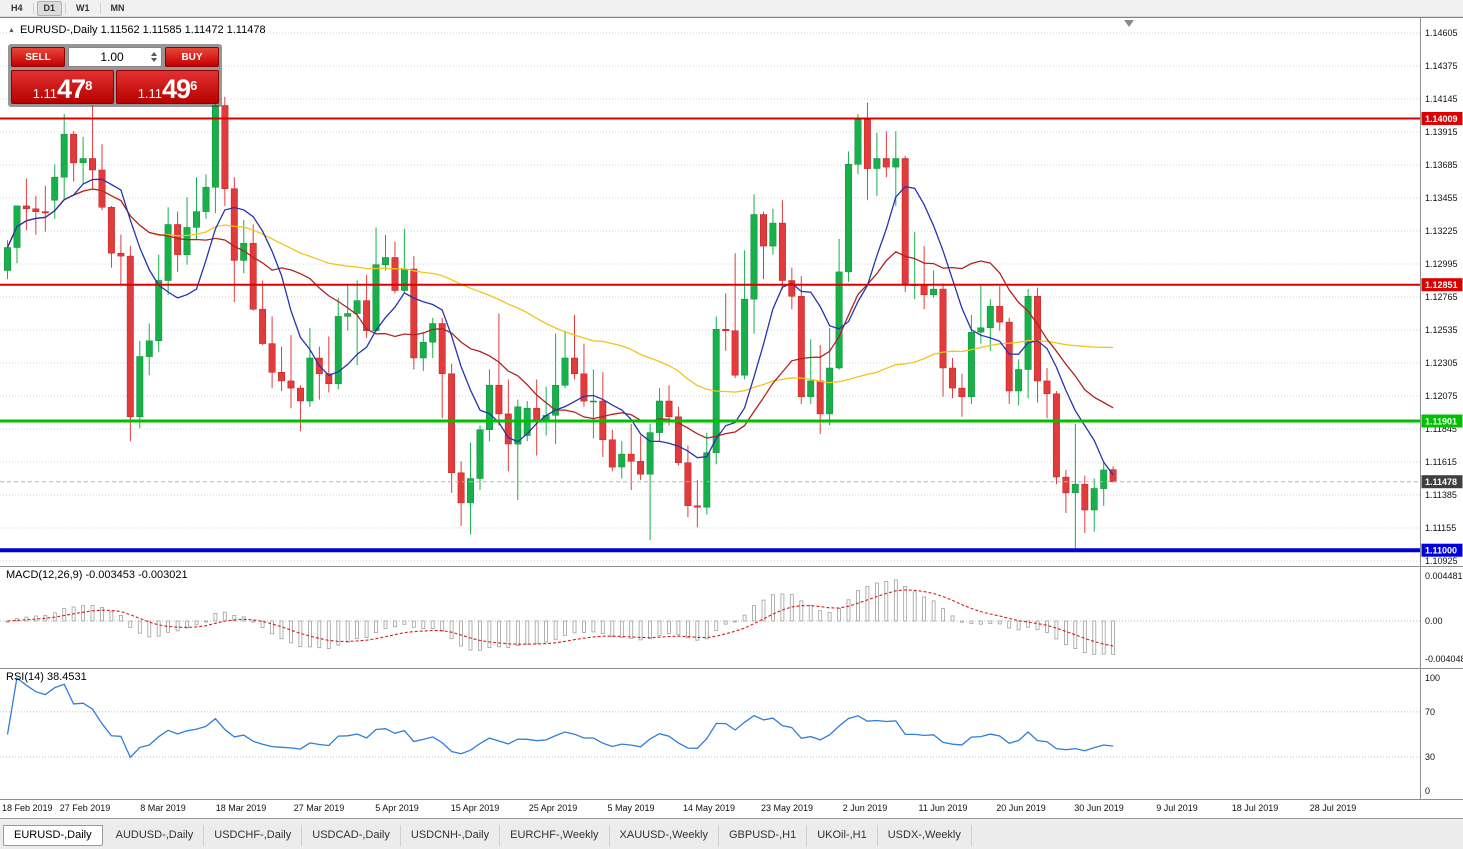 Image resolution: width=1463 pixels, height=849 pixels. Describe the element at coordinates (763, 835) in the screenshot. I see `chart-tab-gbpusd-h1: GBPUSD-,H1` at that location.